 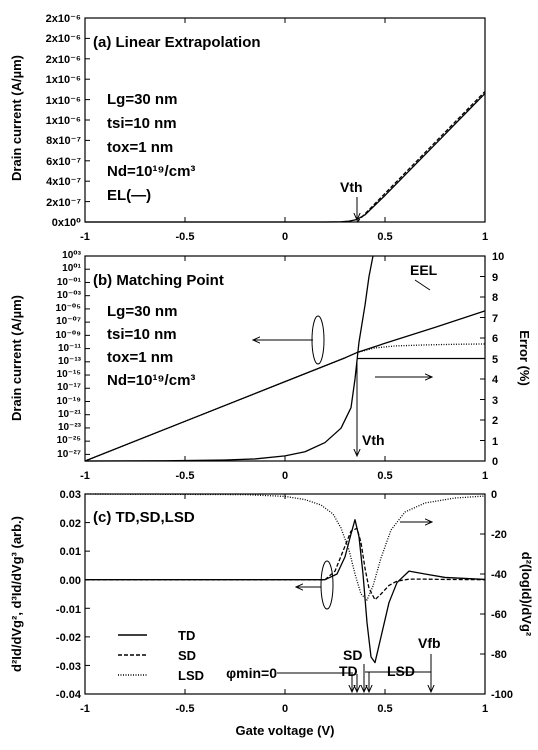 What do you see at coordinates (70, 414) in the screenshot?
I see `tick-label: 10⁻²¹` at bounding box center [70, 414].